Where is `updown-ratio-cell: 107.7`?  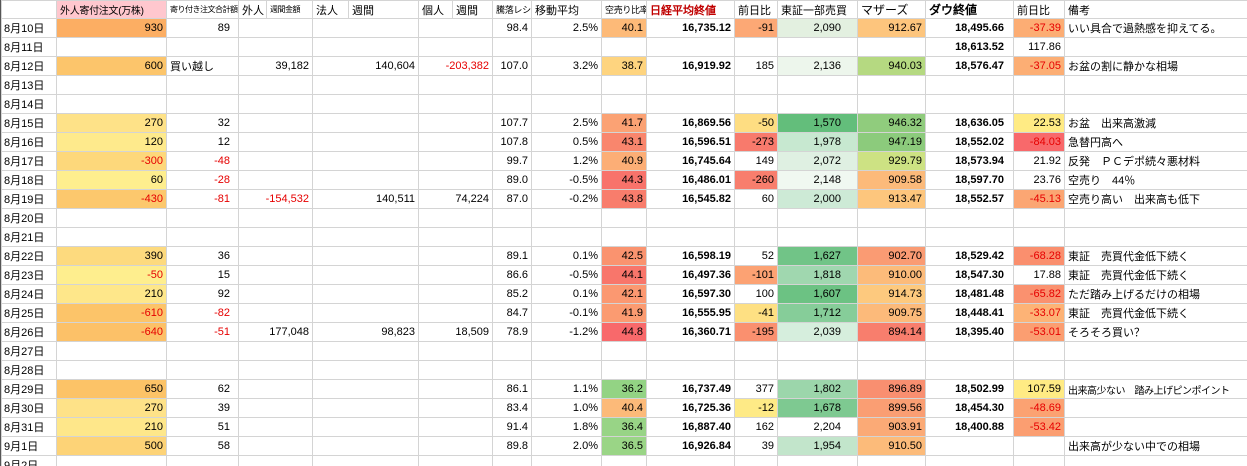 updown-ratio-cell: 107.7 is located at coordinates (512, 123).